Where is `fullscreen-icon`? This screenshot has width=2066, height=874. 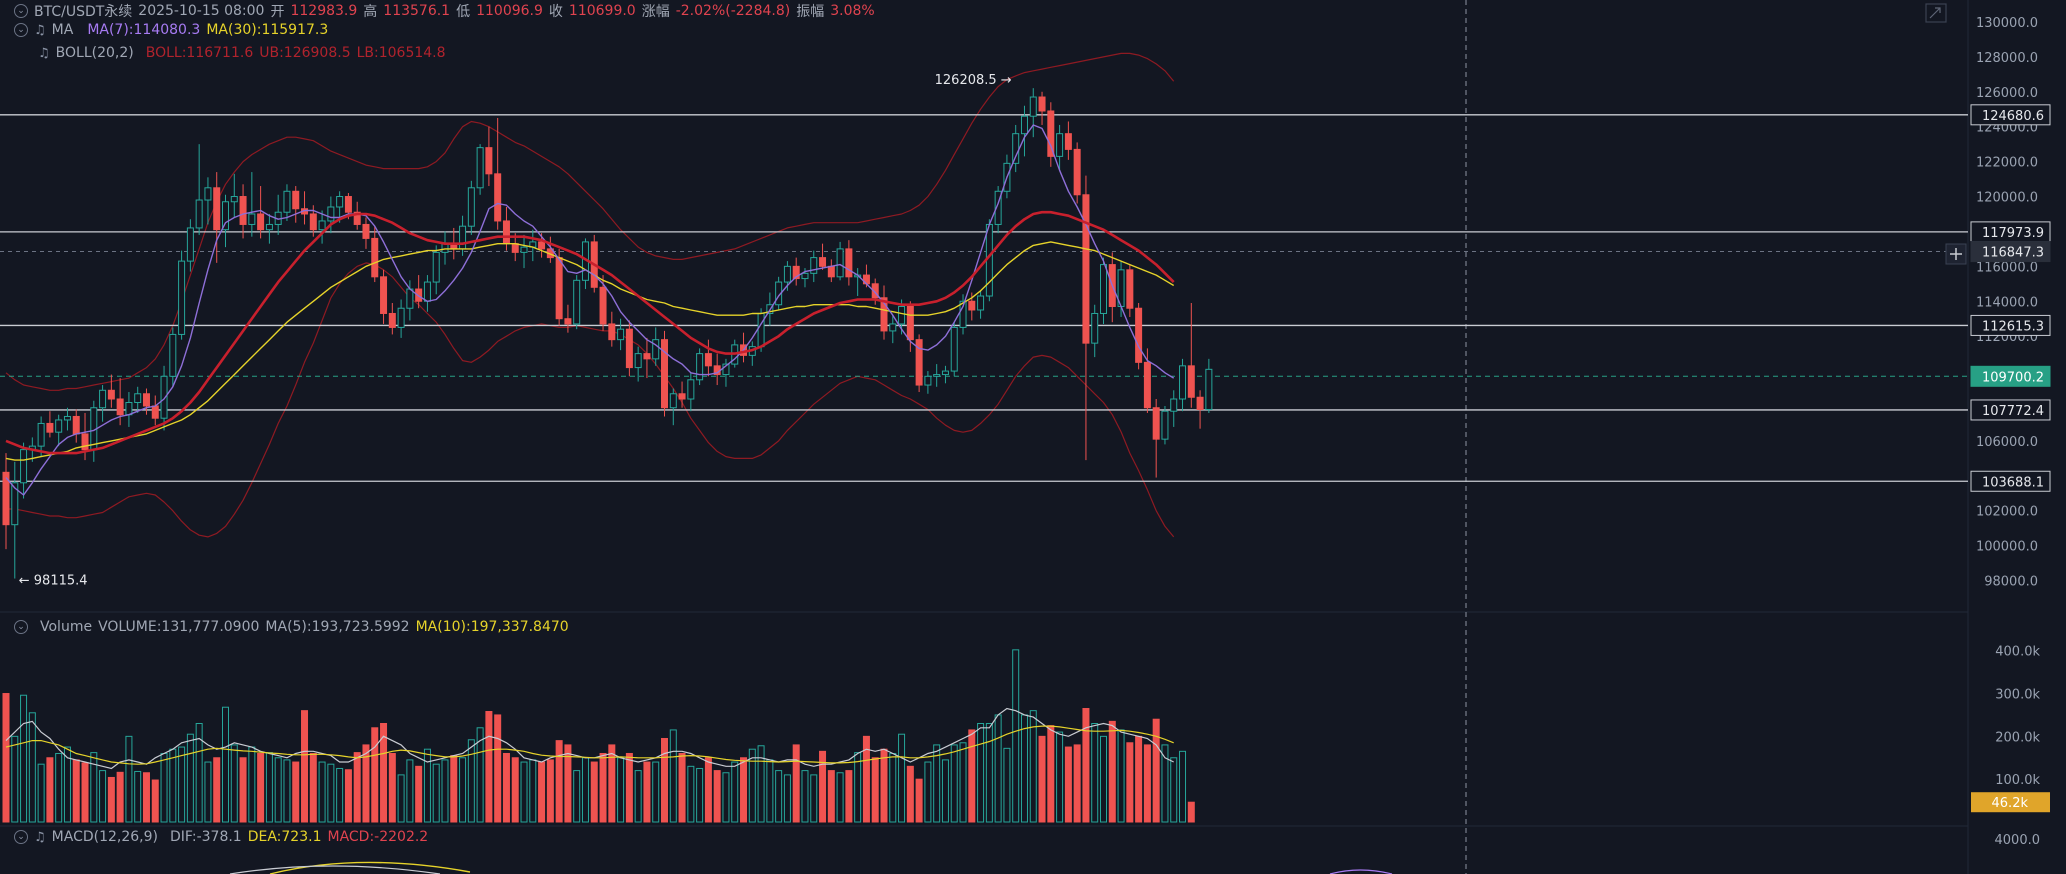 fullscreen-icon is located at coordinates (1936, 13).